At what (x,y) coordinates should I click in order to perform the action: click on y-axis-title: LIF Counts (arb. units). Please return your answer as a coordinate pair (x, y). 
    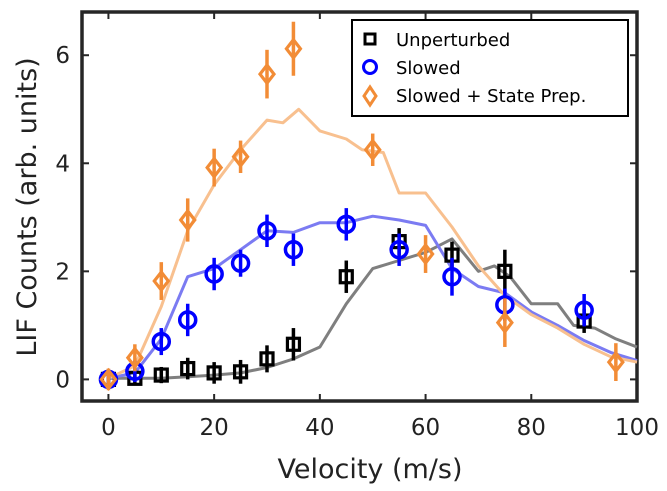
    Looking at the image, I should click on (27, 206).